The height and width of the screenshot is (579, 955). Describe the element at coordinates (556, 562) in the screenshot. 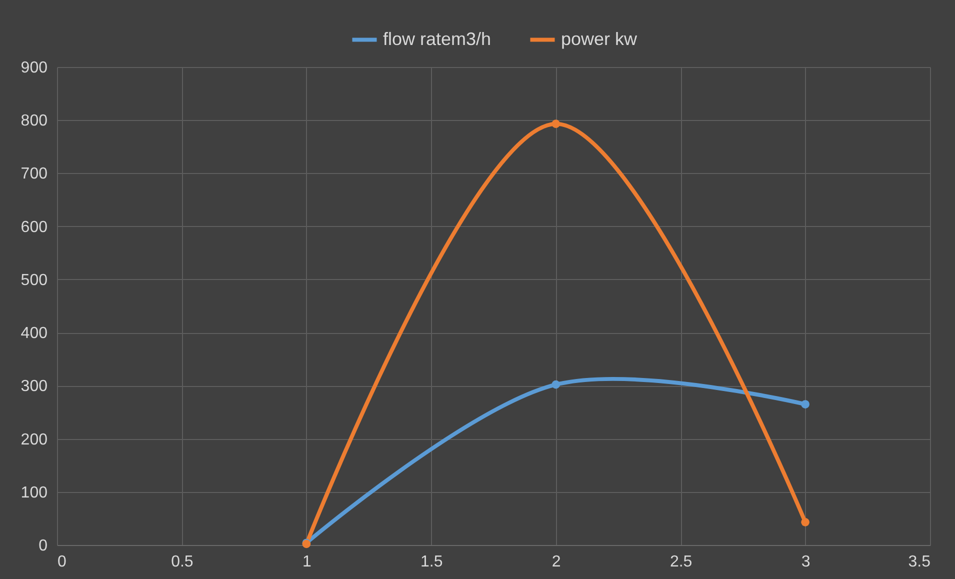

I see `x-tick-label: 2` at that location.